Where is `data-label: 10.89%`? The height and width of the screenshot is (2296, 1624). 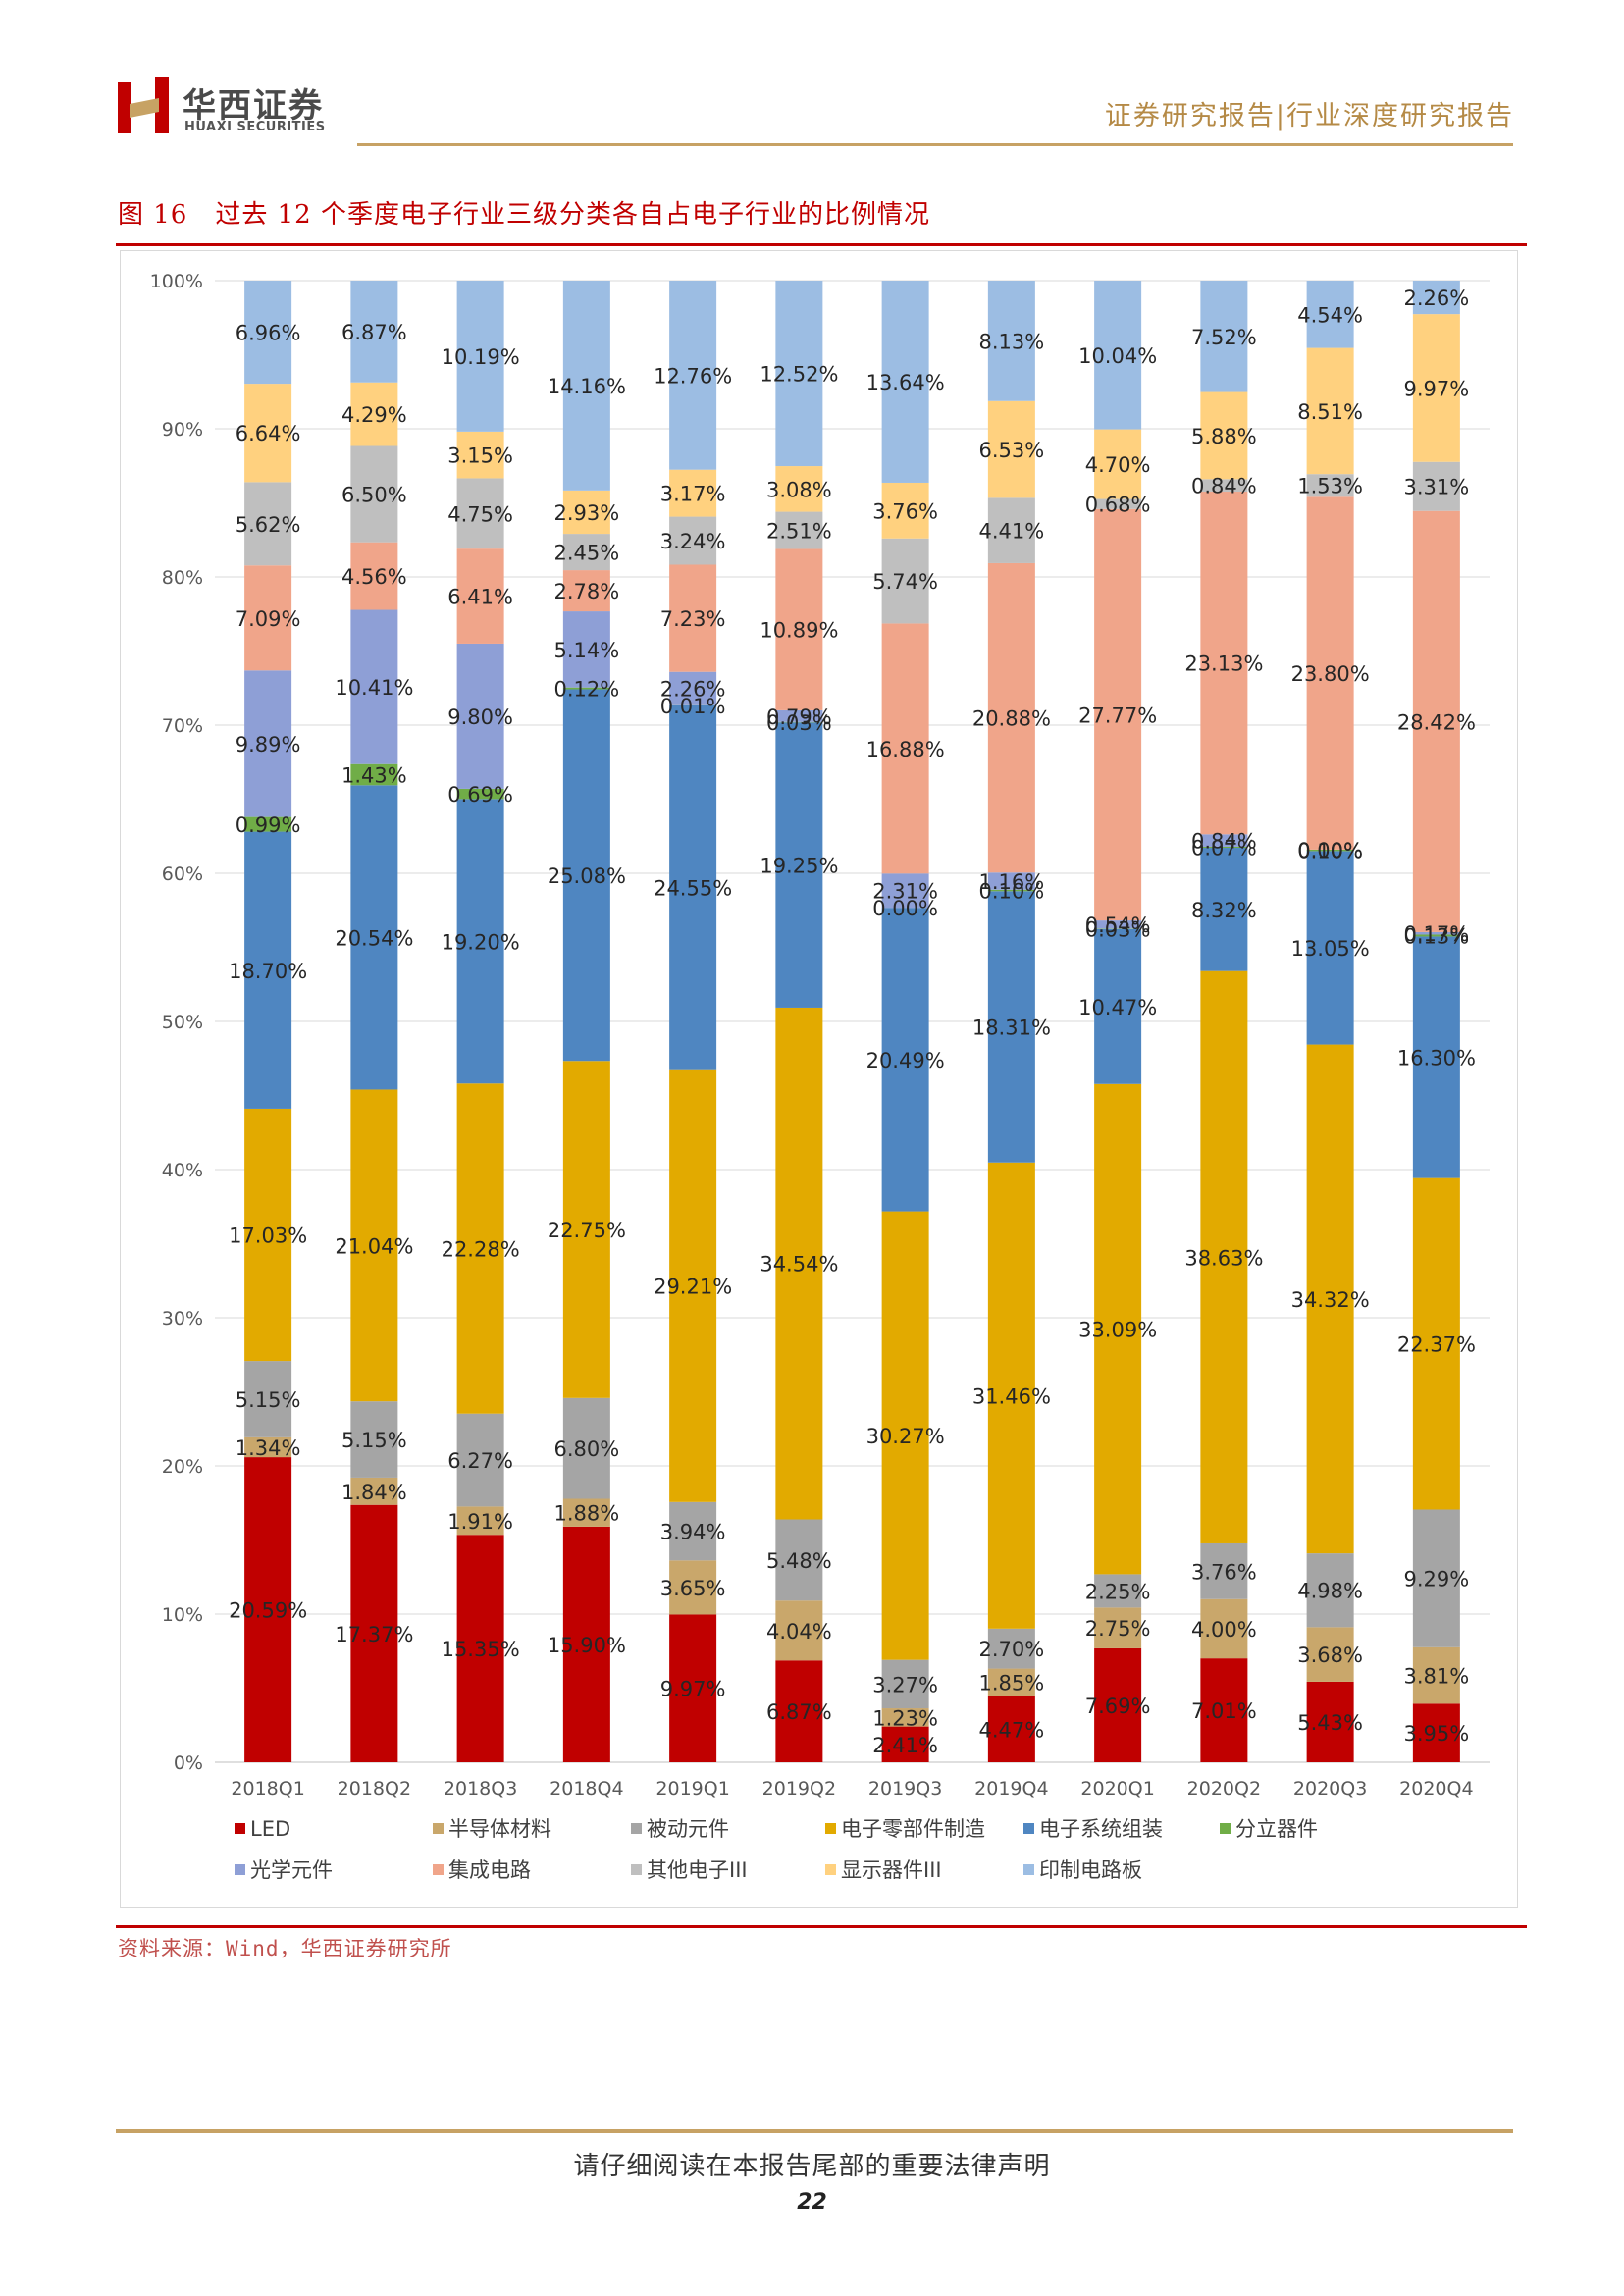
data-label: 10.89% is located at coordinates (799, 631).